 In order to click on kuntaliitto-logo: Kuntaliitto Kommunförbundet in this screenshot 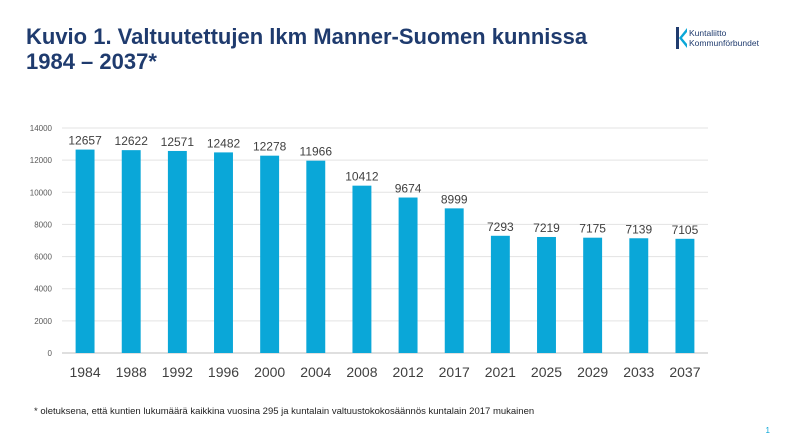, I will do `click(726, 40)`.